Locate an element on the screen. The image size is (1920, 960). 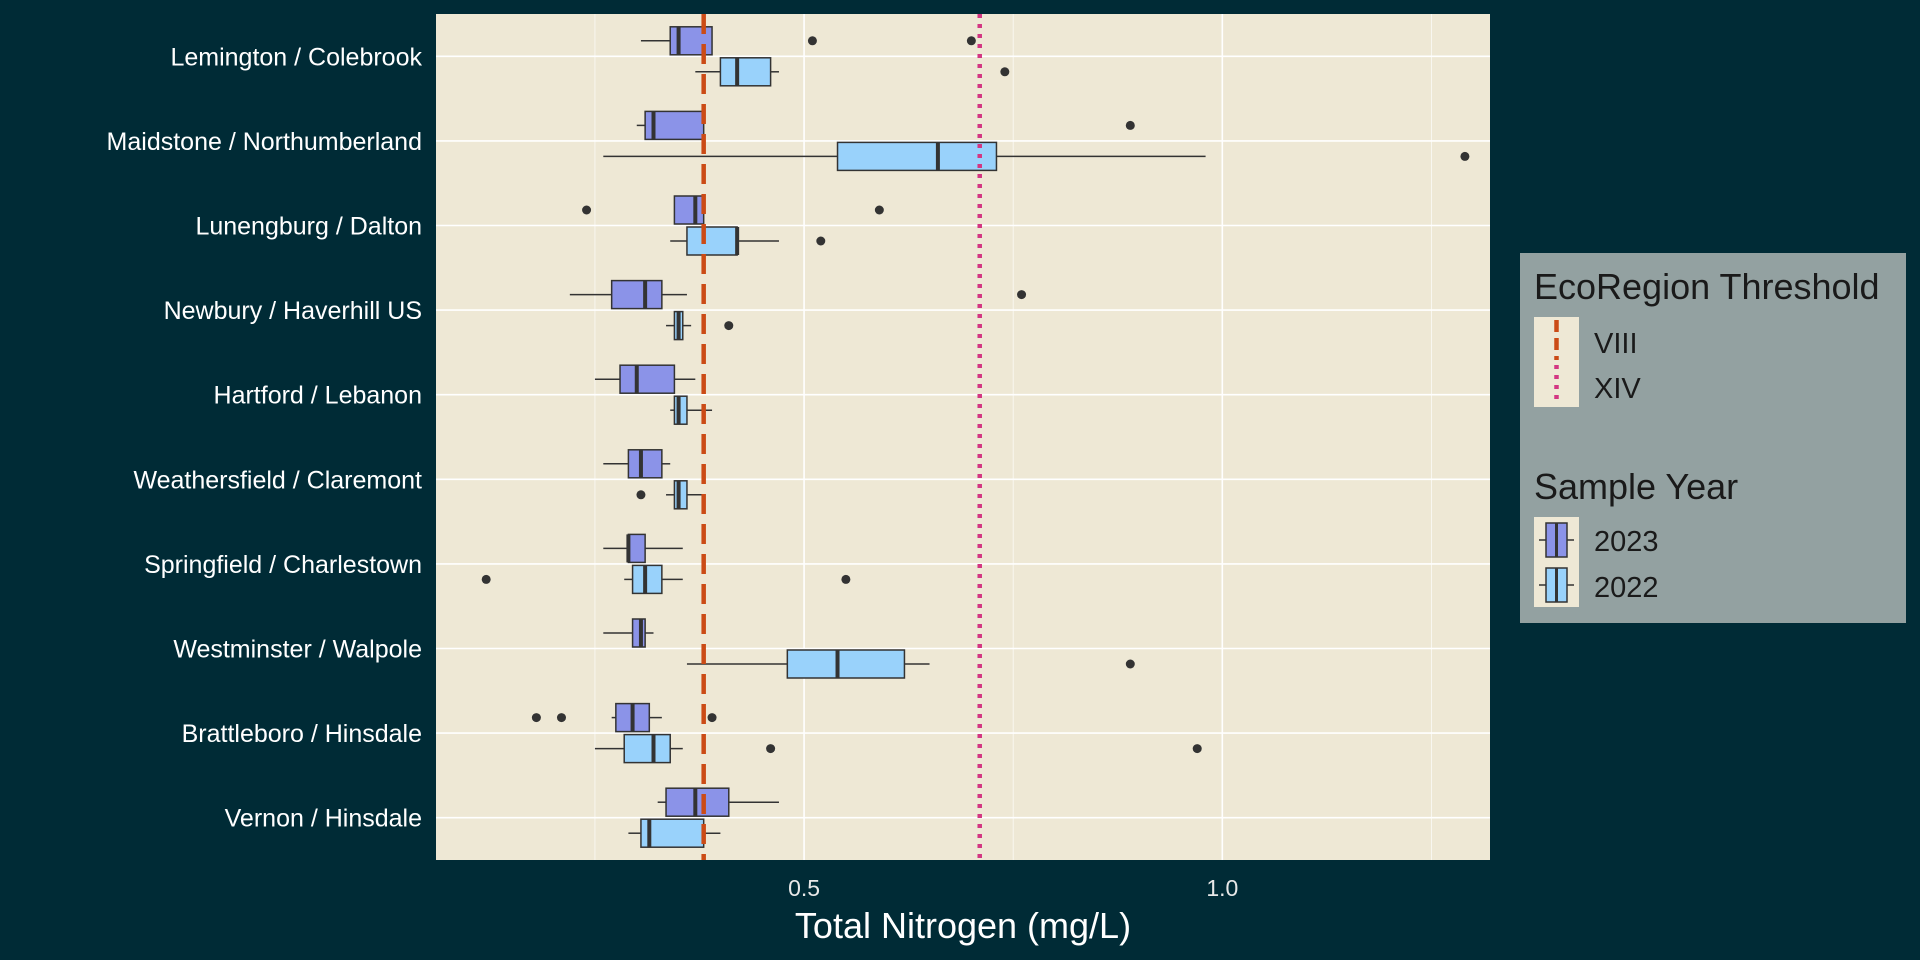
threshold-lines is located at coordinates (841, 437).